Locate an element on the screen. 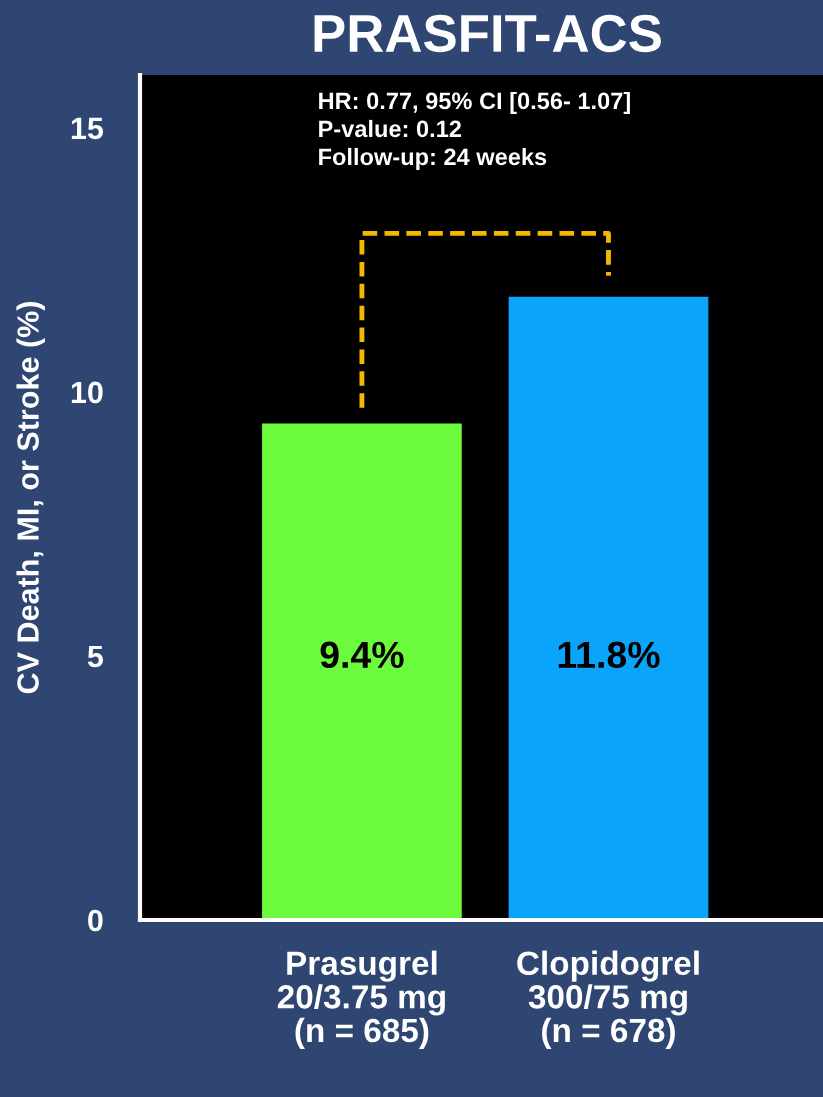 The width and height of the screenshot is (823, 1097). y-tick-label: 15 is located at coordinates (87, 128).